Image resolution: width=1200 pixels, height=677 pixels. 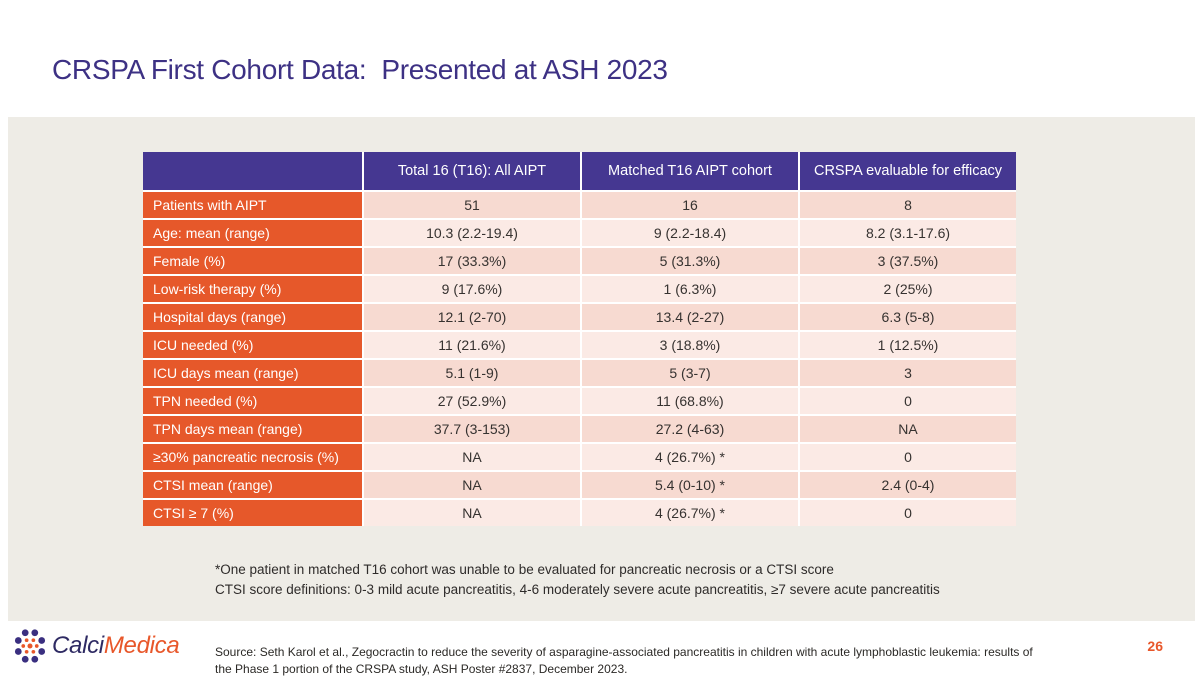 I want to click on data-cell: 3 (37.5%), so click(x=908, y=261).